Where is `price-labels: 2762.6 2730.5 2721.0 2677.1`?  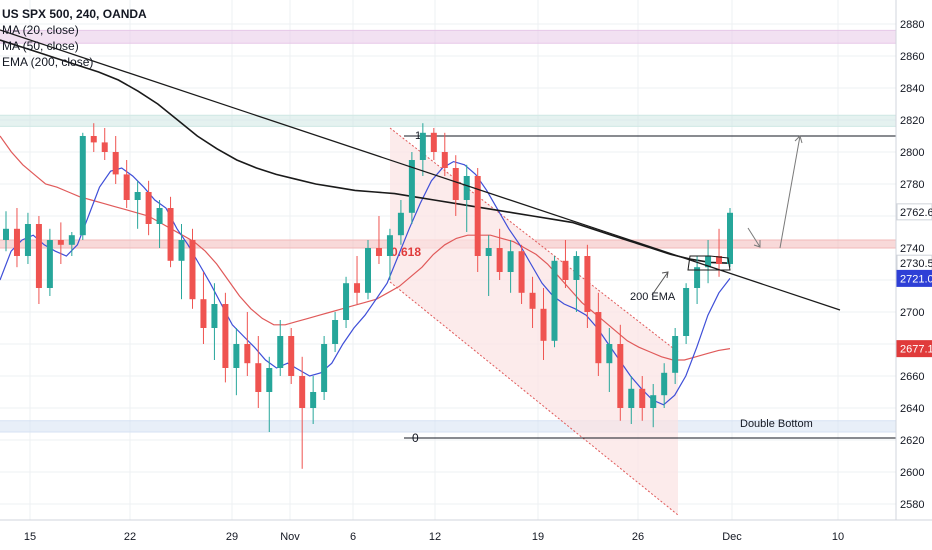
price-labels: 2762.6 2730.5 2721.0 2677.1 is located at coordinates (914, 280).